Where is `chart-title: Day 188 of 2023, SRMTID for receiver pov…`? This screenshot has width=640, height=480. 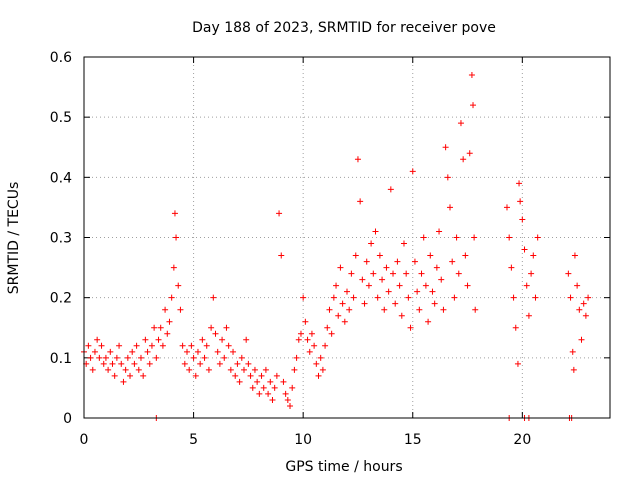 chart-title: Day 188 of 2023, SRMTID for receiver pov… is located at coordinates (344, 28).